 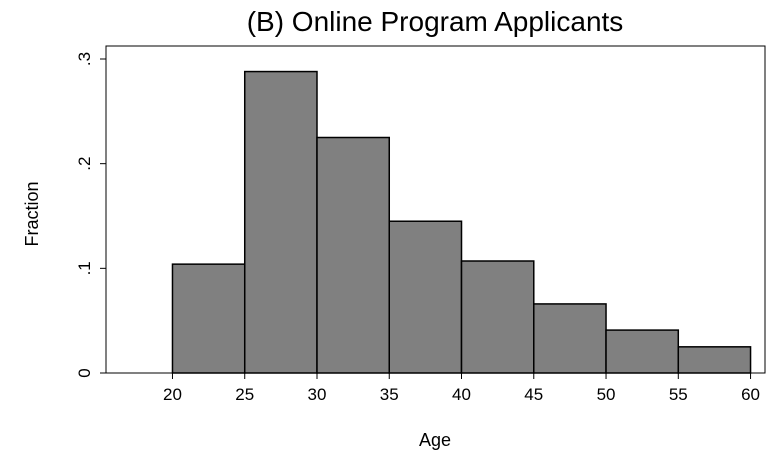 I want to click on y-tick-label: 0, so click(x=84, y=372).